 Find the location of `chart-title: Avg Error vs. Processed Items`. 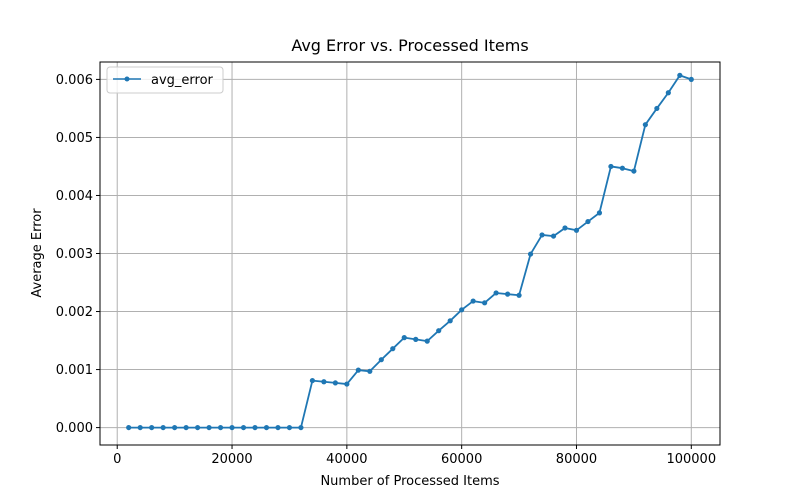

chart-title: Avg Error vs. Processed Items is located at coordinates (409, 45).